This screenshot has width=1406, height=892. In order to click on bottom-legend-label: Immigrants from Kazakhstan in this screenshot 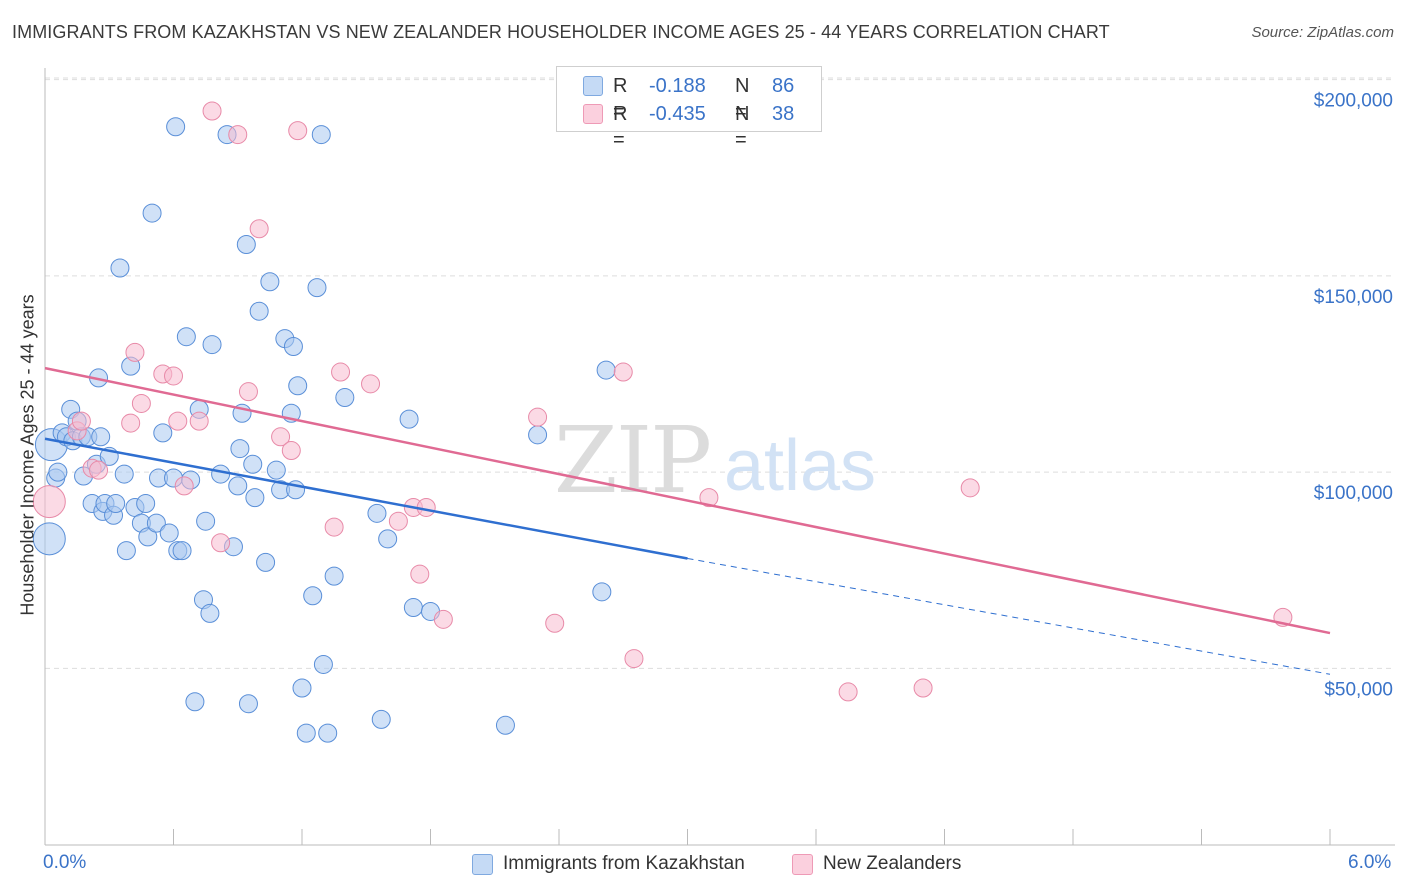, I will do `click(624, 863)`.